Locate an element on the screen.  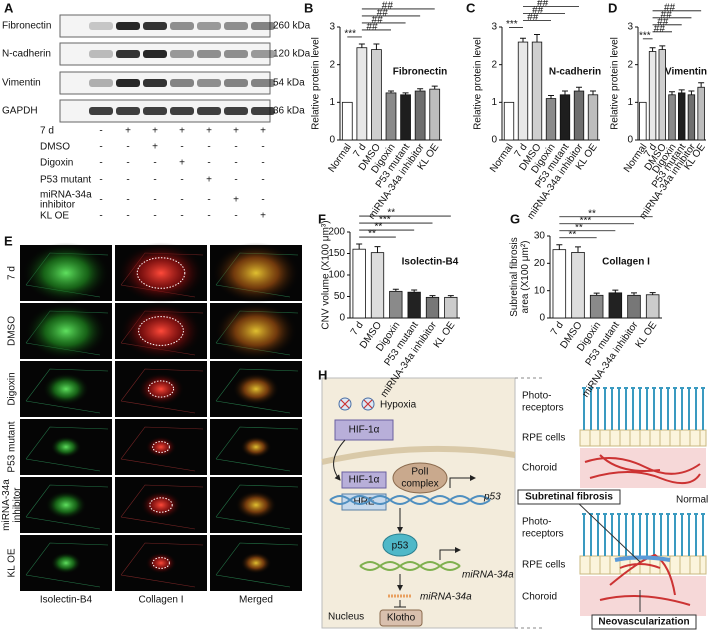
y-tick-label: 2 is located at coordinates (332, 64).